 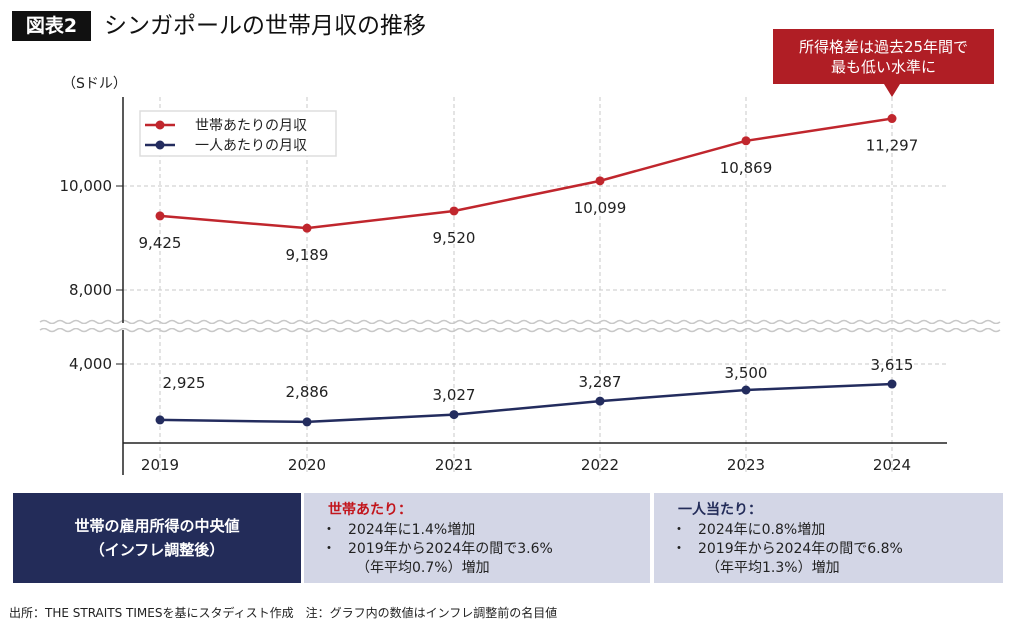 I want to click on x-tick-label: 2022, so click(x=600, y=465).